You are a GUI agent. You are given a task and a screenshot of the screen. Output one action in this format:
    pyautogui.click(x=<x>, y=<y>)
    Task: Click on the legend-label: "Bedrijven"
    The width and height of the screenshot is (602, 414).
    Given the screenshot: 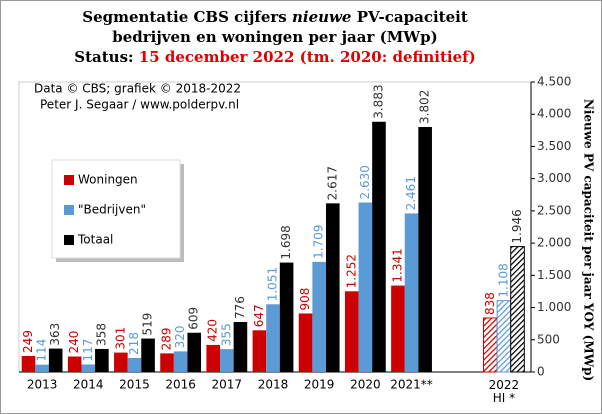 What is the action you would take?
    pyautogui.click(x=112, y=210)
    